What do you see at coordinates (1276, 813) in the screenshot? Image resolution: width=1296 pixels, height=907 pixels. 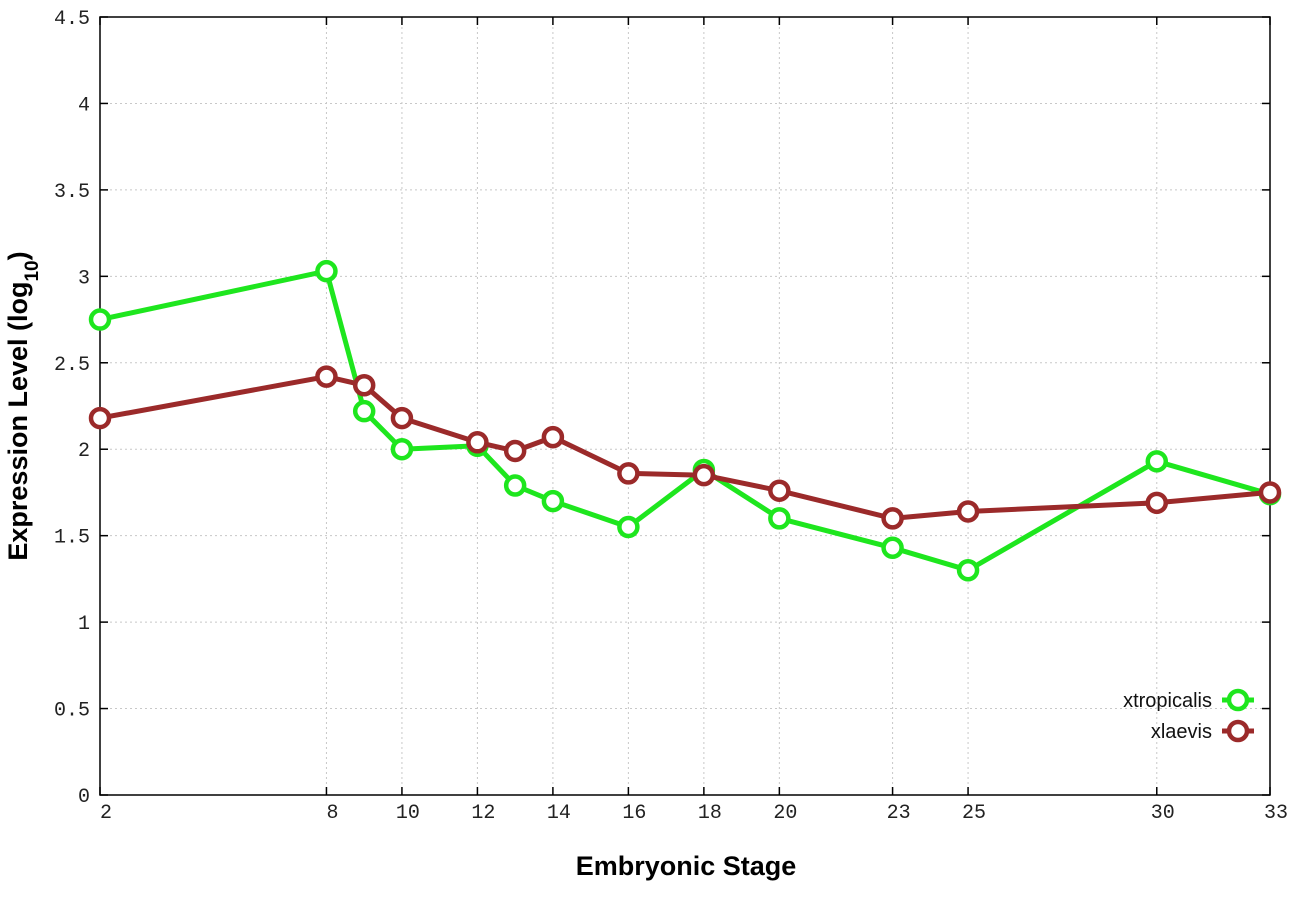 I see `x-tick-label: 33` at bounding box center [1276, 813].